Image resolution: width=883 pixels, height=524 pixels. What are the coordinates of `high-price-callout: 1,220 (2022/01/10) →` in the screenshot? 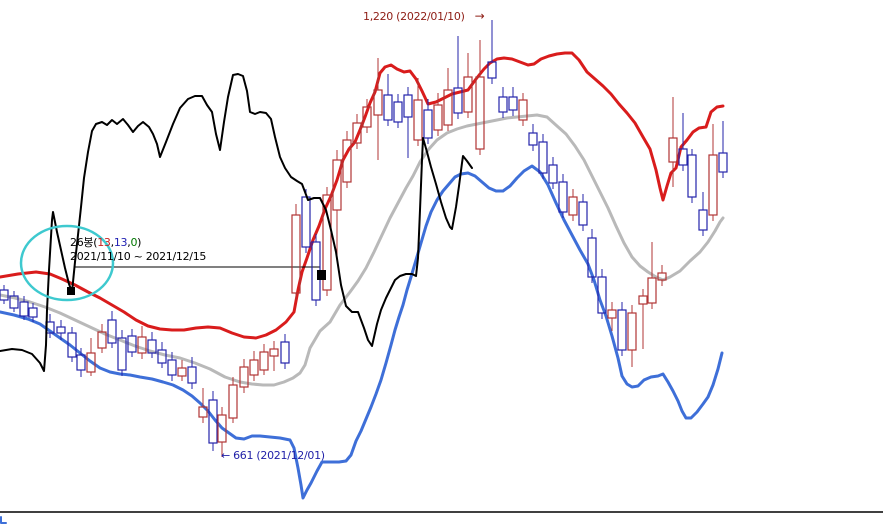 It's located at (424, 16).